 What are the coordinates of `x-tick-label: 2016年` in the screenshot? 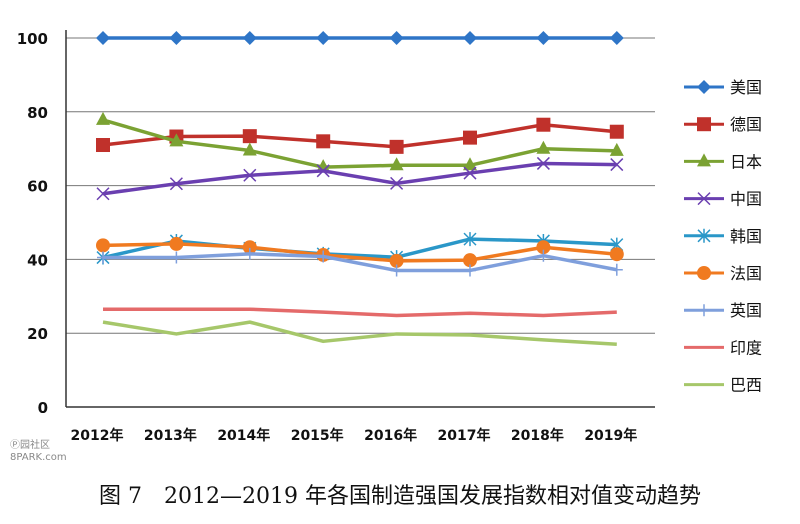 It's located at (390, 435).